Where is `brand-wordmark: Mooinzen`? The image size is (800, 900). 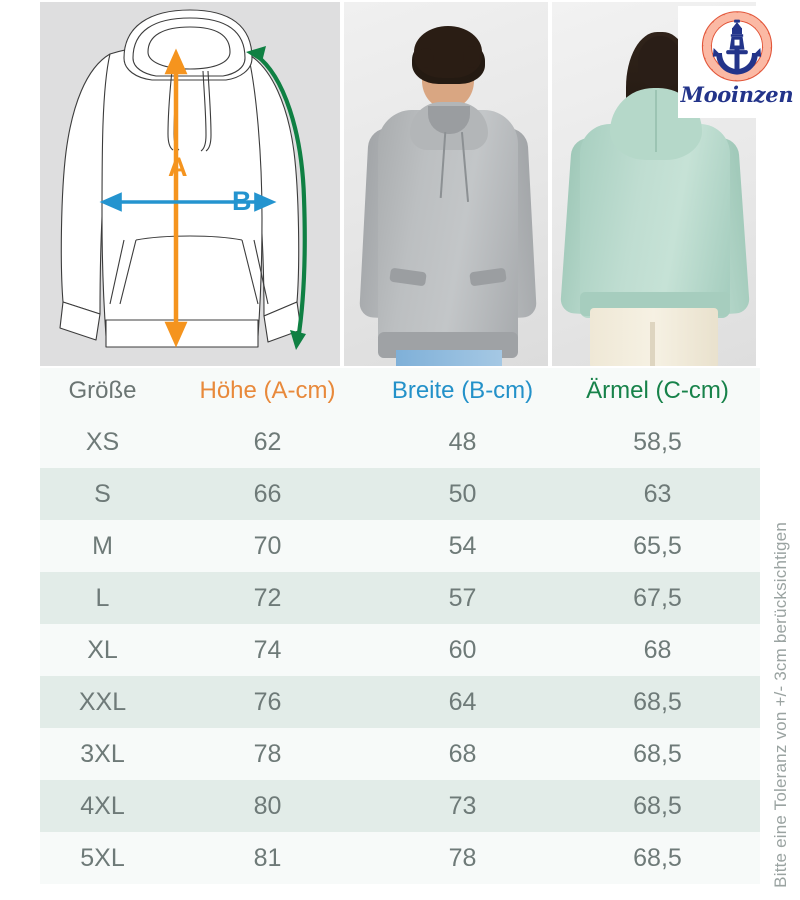
brand-wordmark: Mooinzen is located at coordinates (737, 94).